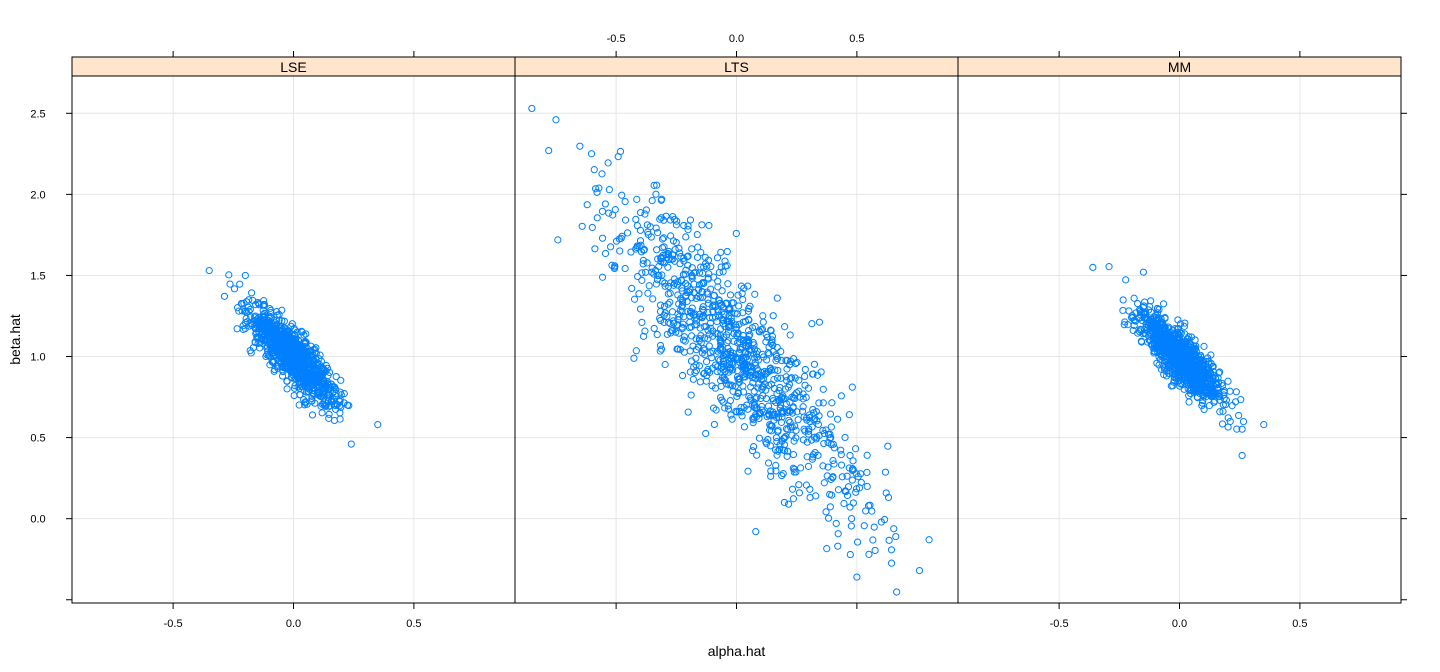 This screenshot has height=672, width=1440. What do you see at coordinates (37, 276) in the screenshot?
I see `y-tick-label: 1.5` at bounding box center [37, 276].